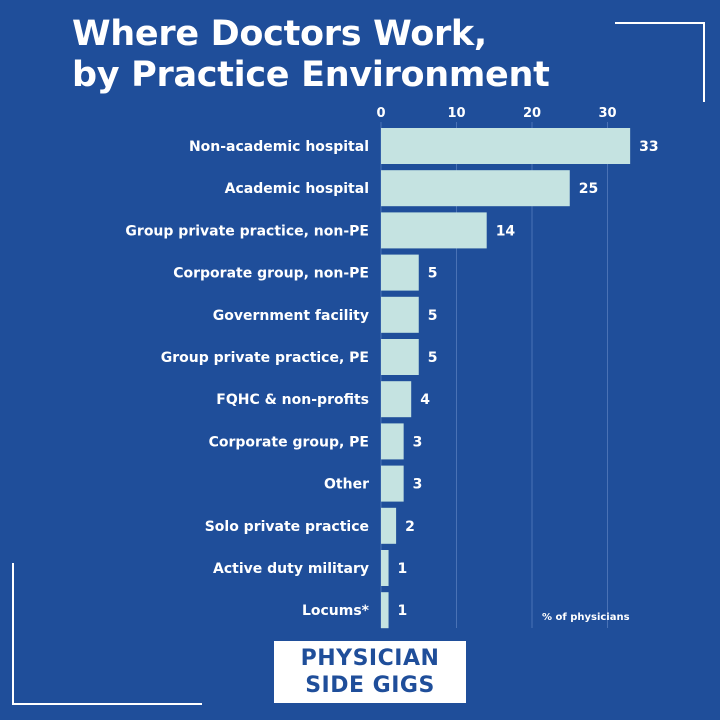 This screenshot has height=720, width=720. Describe the element at coordinates (247, 231) in the screenshot. I see `category-label: Group private practice, non-PE` at that location.